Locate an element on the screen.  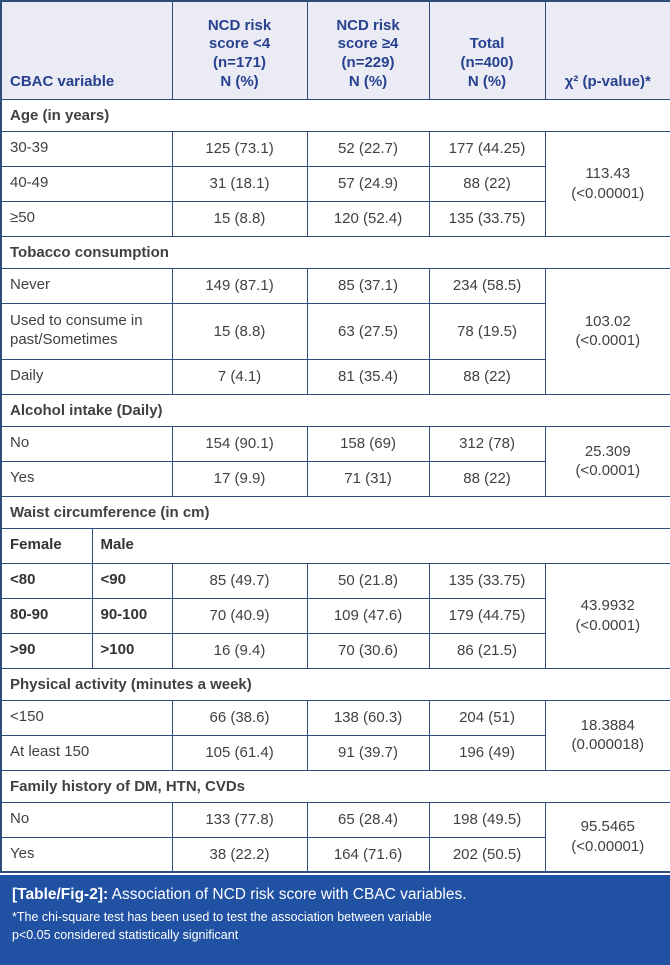
cell-total: 78 (19.5) is located at coordinates (487, 331).